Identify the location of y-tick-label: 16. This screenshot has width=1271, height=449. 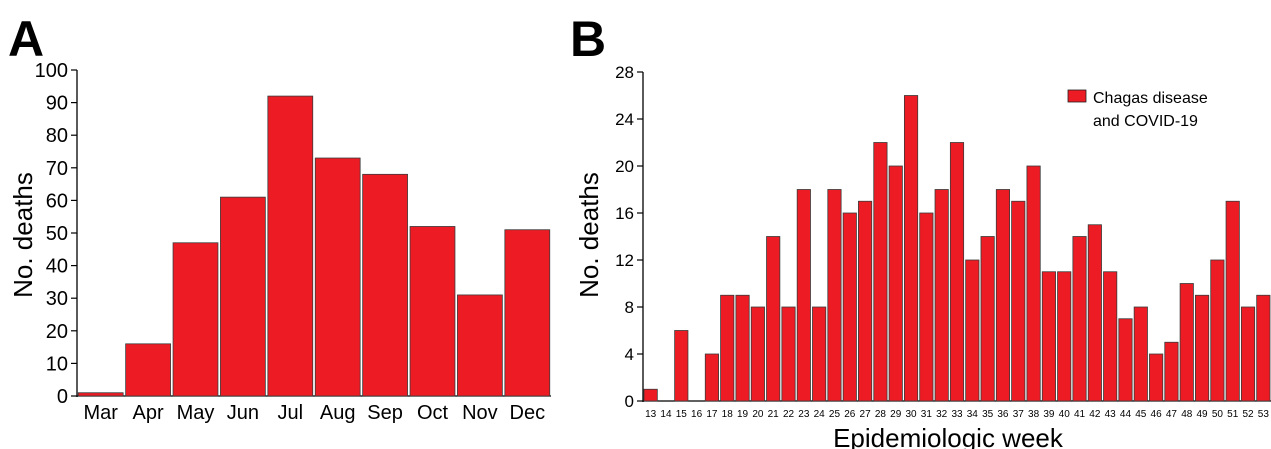
(624, 213).